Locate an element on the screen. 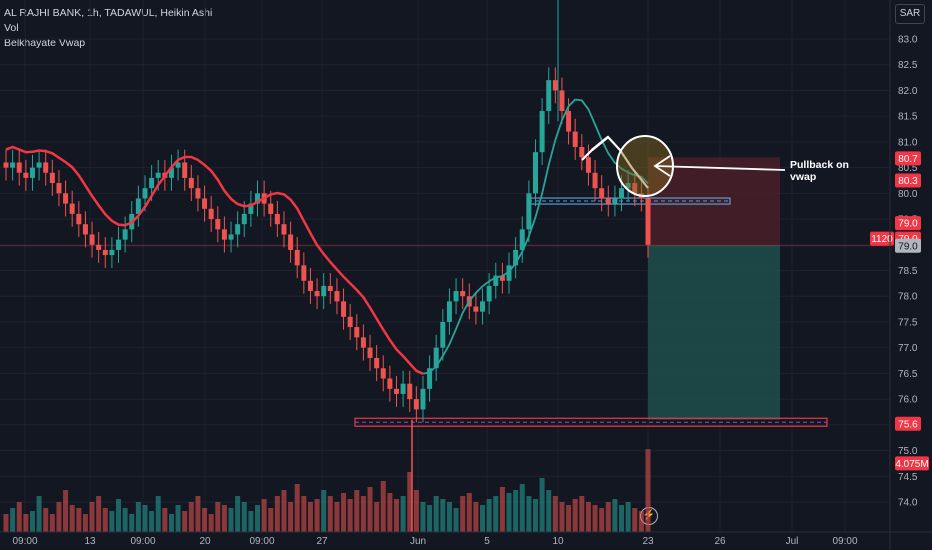 This screenshot has height=550, width=932. price-tick-label: 81.5 is located at coordinates (908, 117).